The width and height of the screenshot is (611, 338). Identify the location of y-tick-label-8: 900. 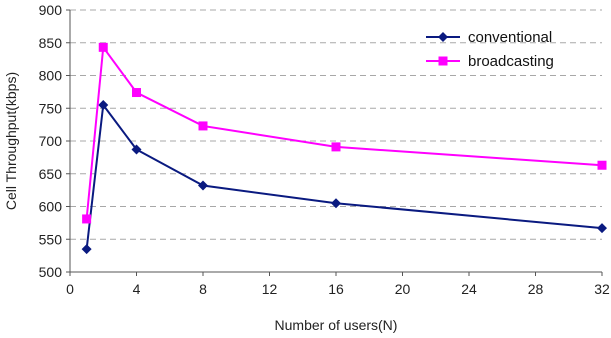
(51, 10).